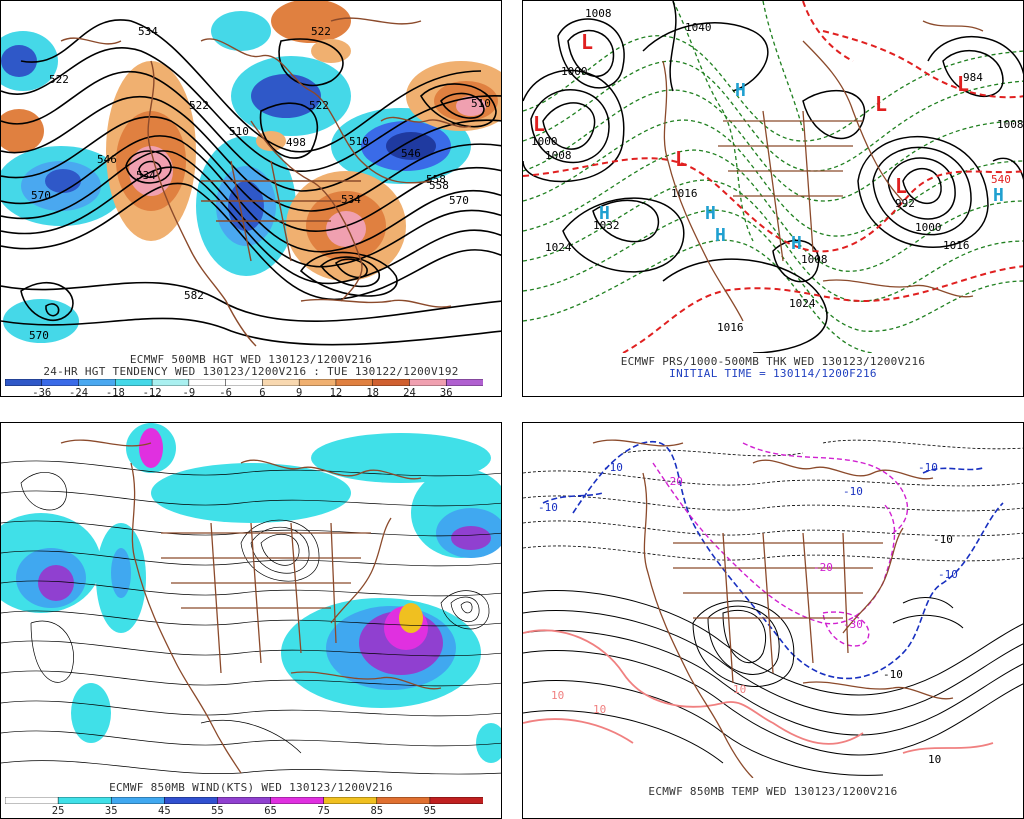 The width and height of the screenshot is (1024, 819). What do you see at coordinates (780, 544) in the screenshot?
I see `minus-twenty-line` at bounding box center [780, 544].